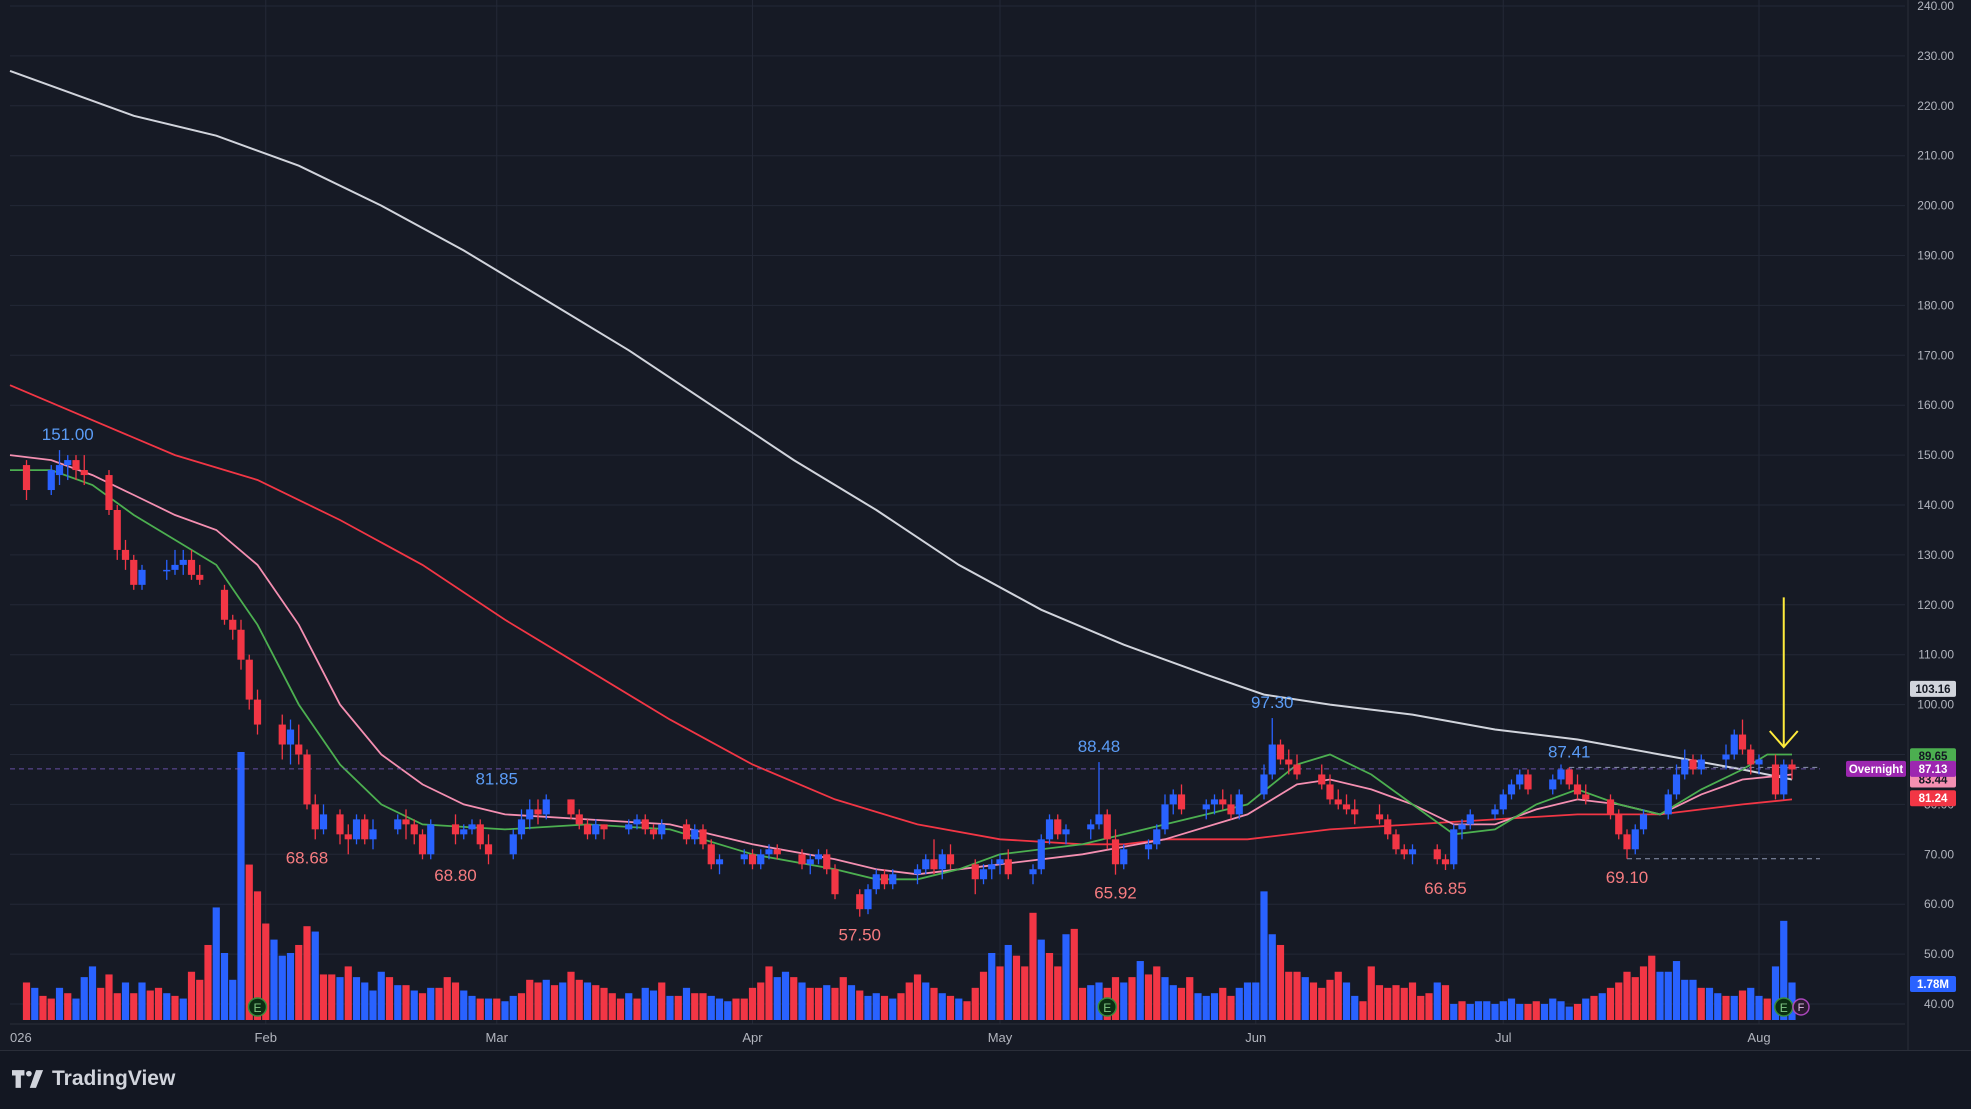 The image size is (1971, 1109). What do you see at coordinates (1115, 893) in the screenshot?
I see `high-low-label: 65.92` at bounding box center [1115, 893].